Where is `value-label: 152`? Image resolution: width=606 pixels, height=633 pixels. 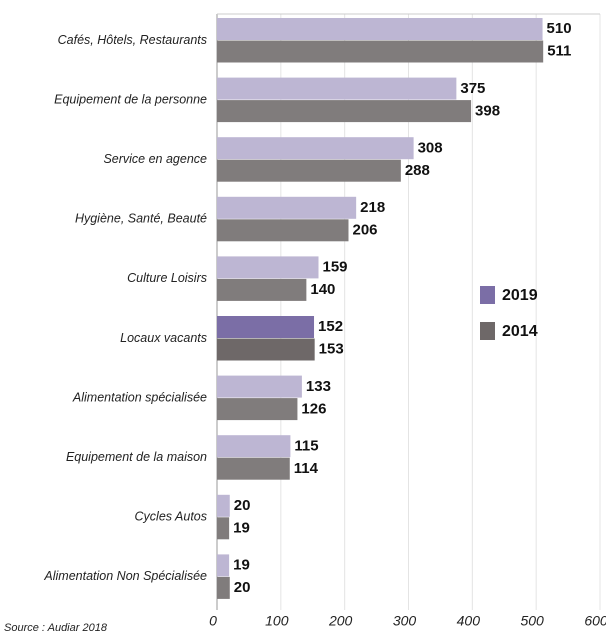
value-label: 152 is located at coordinates (330, 326).